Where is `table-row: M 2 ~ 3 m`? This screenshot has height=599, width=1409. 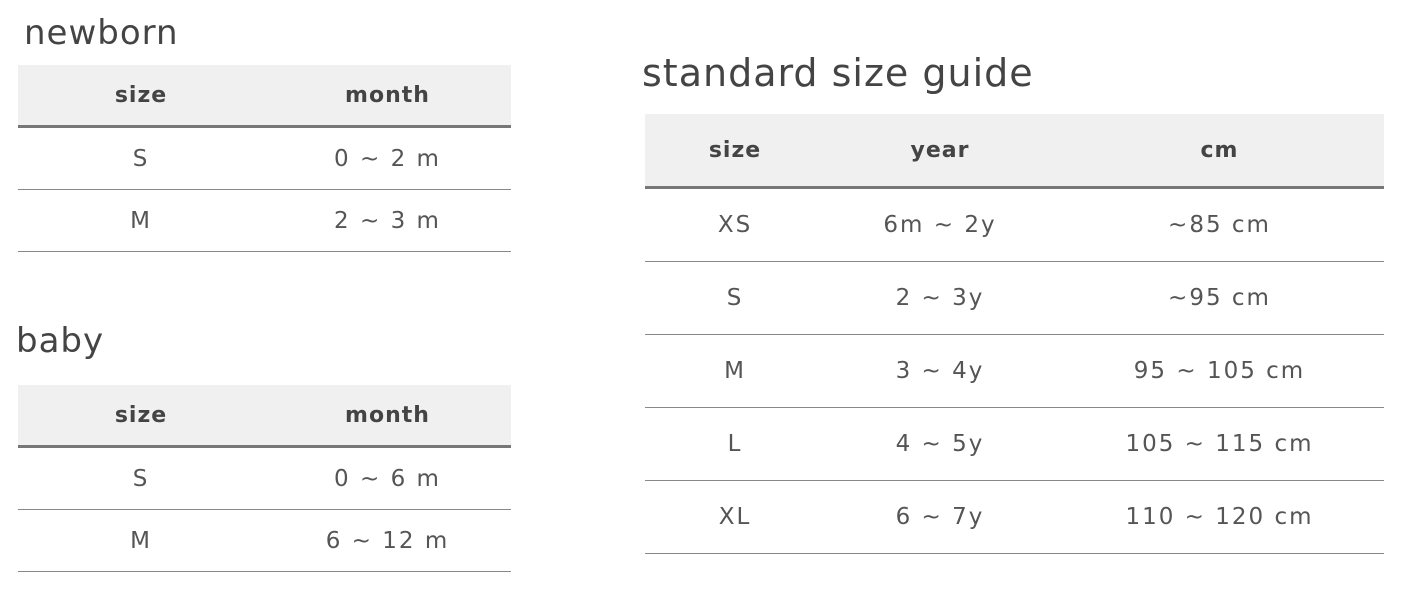
table-row: M 2 ~ 3 m is located at coordinates (264, 220).